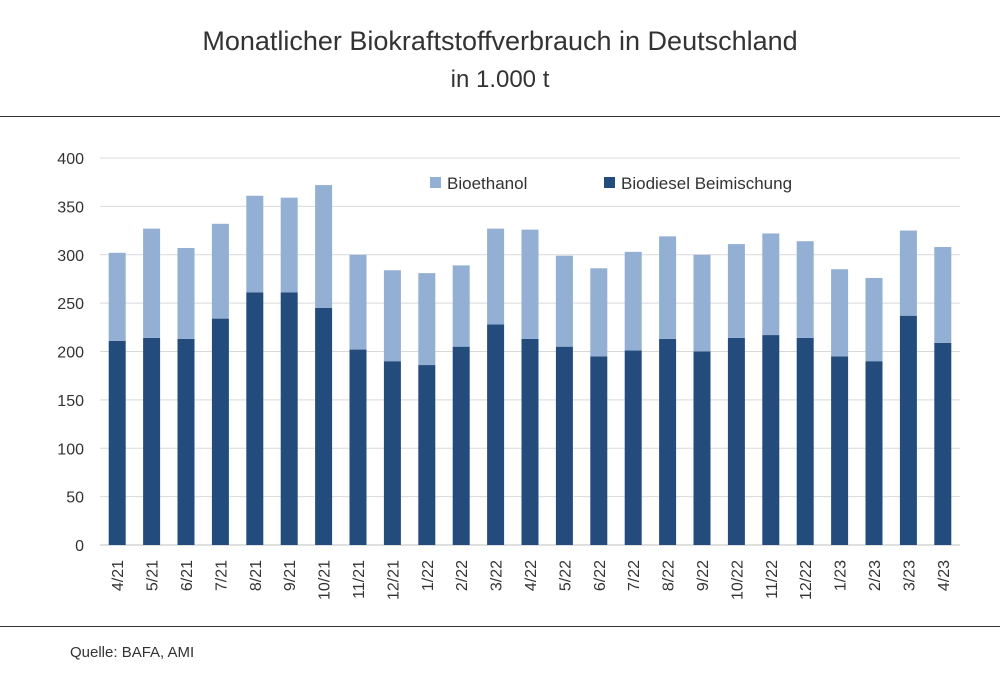 Image resolution: width=1000 pixels, height=700 pixels. Describe the element at coordinates (500, 626) in the screenshot. I see `bottom-divider` at that location.